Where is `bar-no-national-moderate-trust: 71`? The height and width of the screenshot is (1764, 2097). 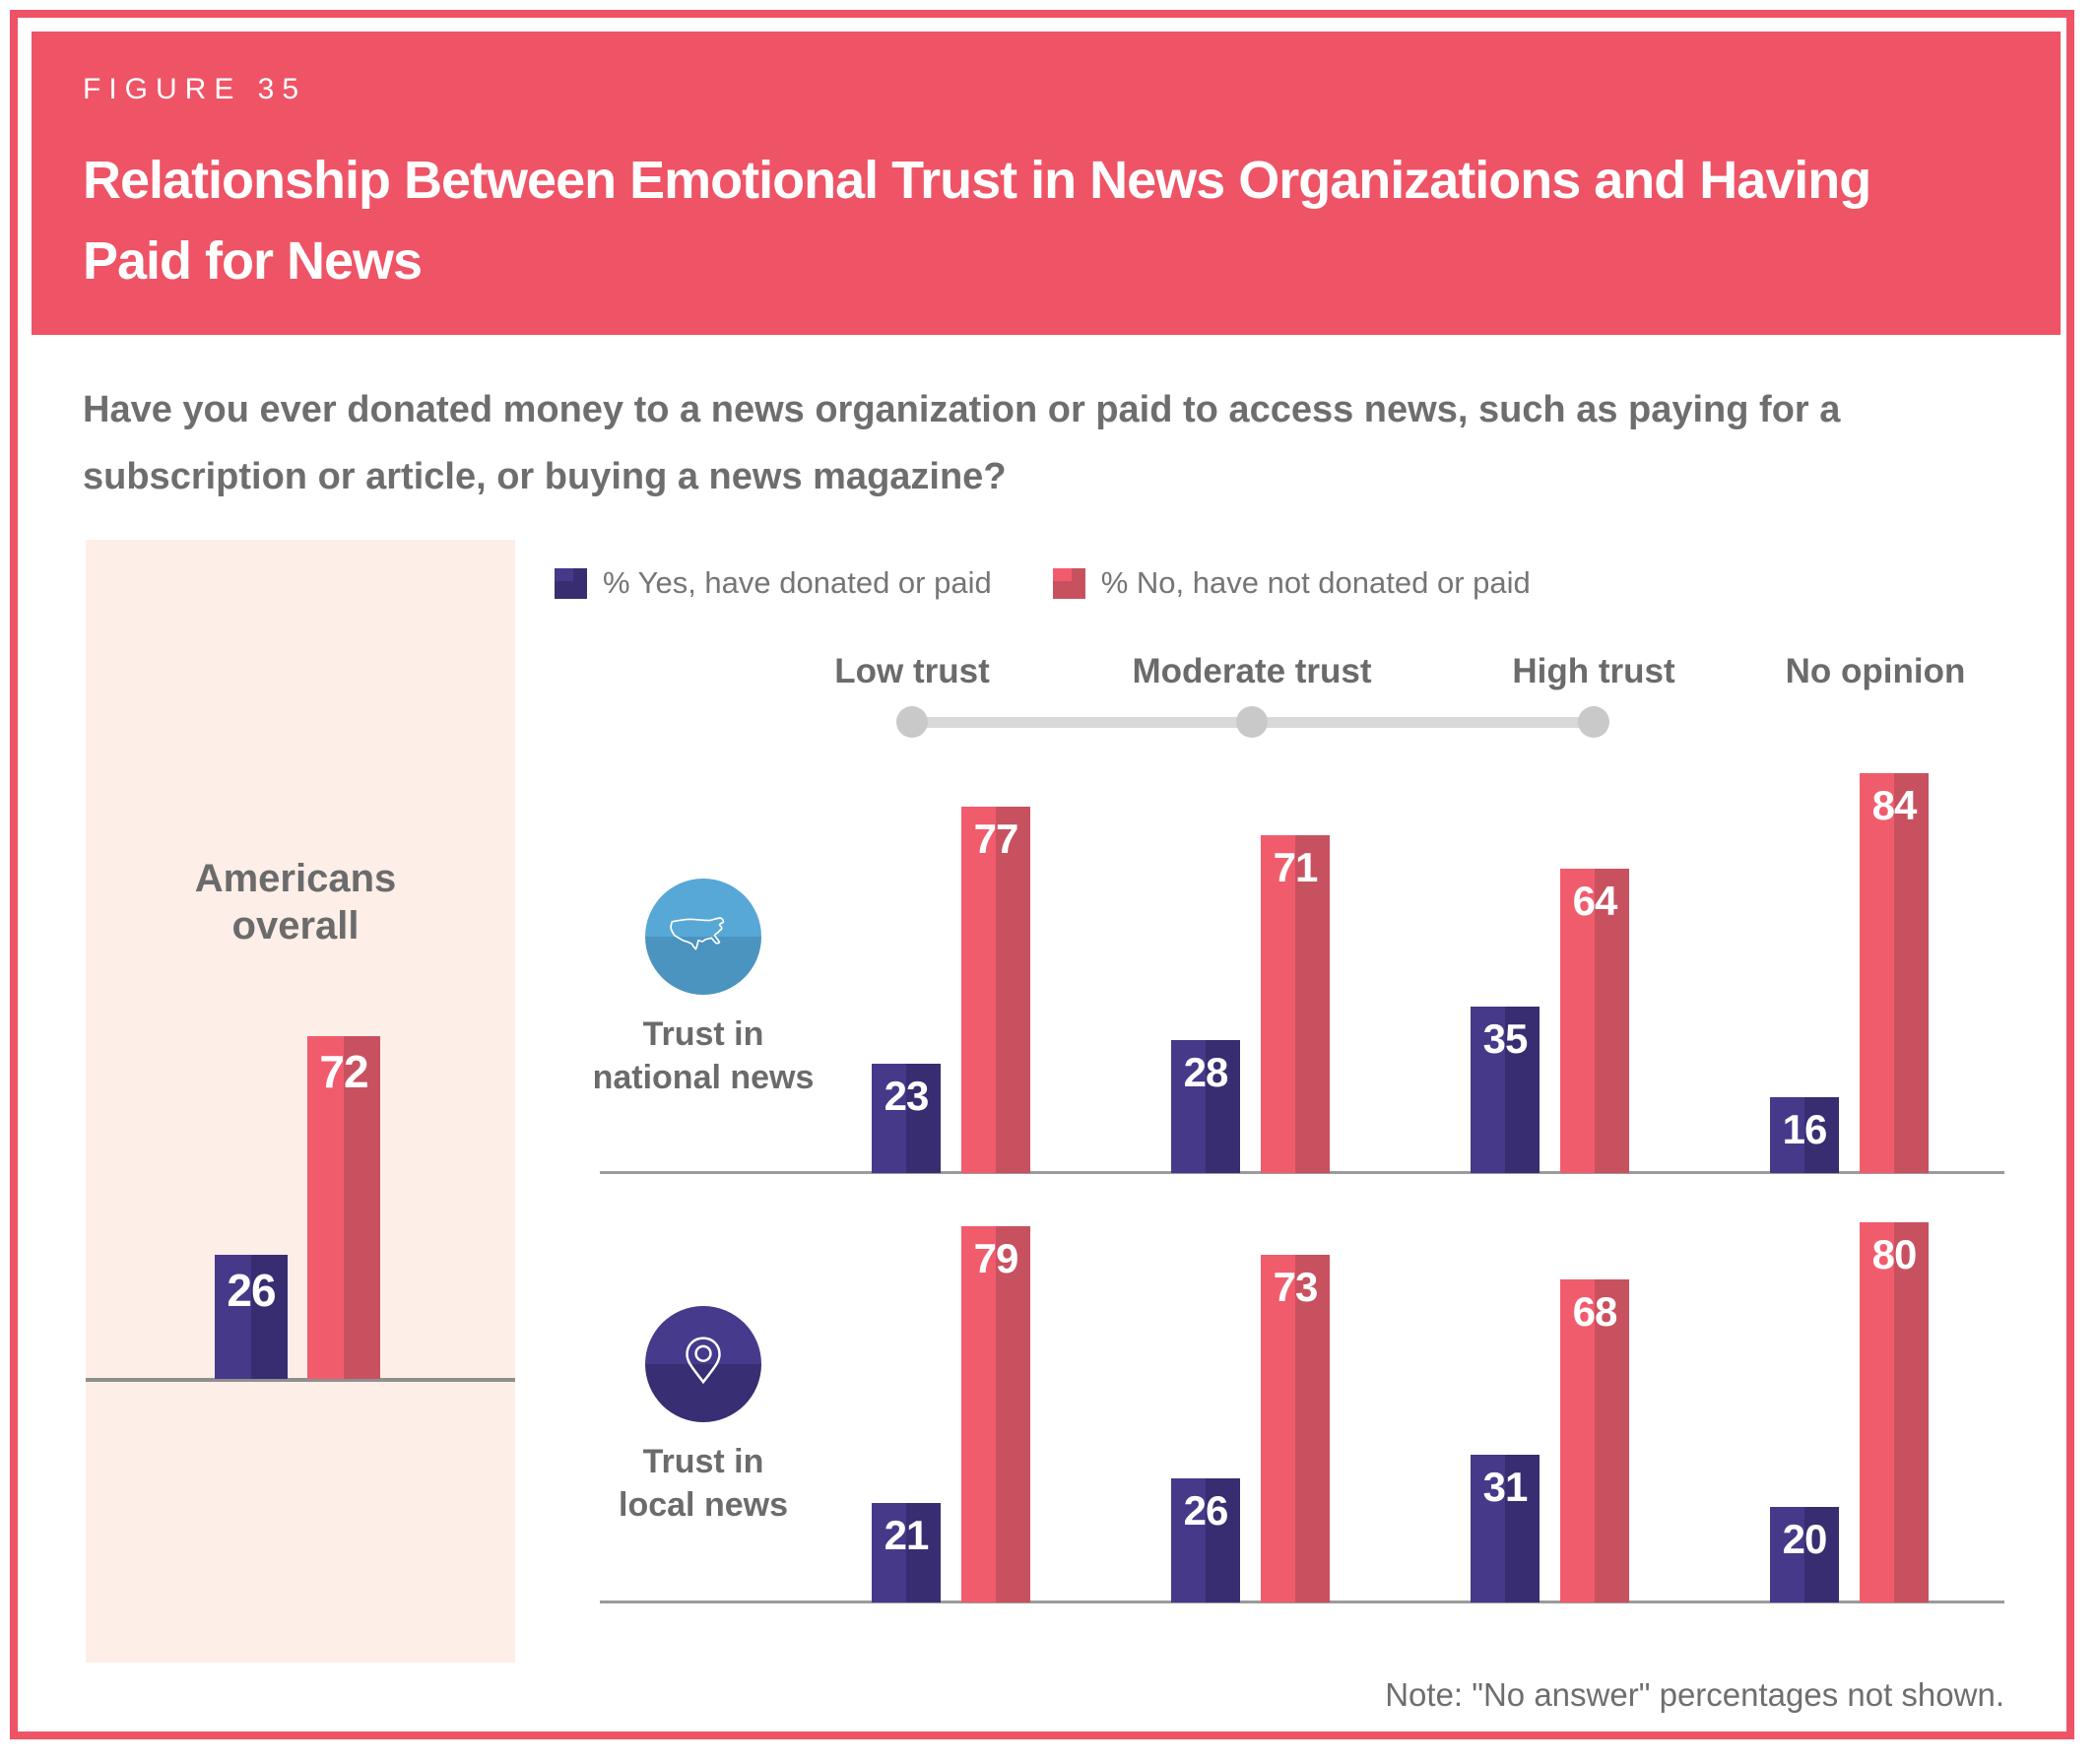
bar-no-national-moderate-trust: 71 is located at coordinates (1295, 1004).